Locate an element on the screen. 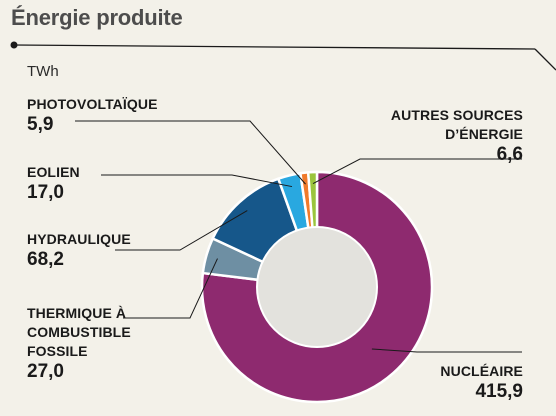 The height and width of the screenshot is (416, 556). label-photovoltaique: PHOTOVOLTAÏQUE 5,9 is located at coordinates (92, 115).